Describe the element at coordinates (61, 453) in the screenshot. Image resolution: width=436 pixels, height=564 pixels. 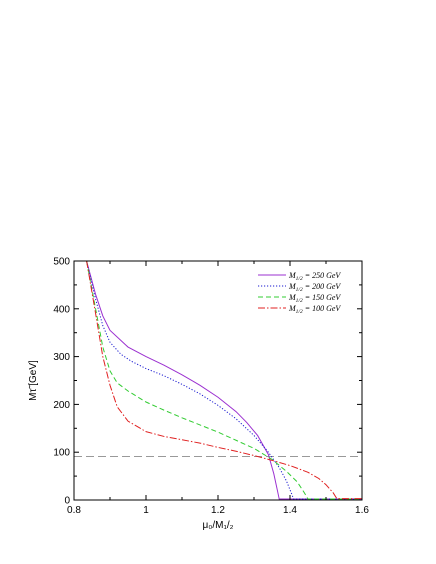
I see `y-tick-label-1: 100` at that location.